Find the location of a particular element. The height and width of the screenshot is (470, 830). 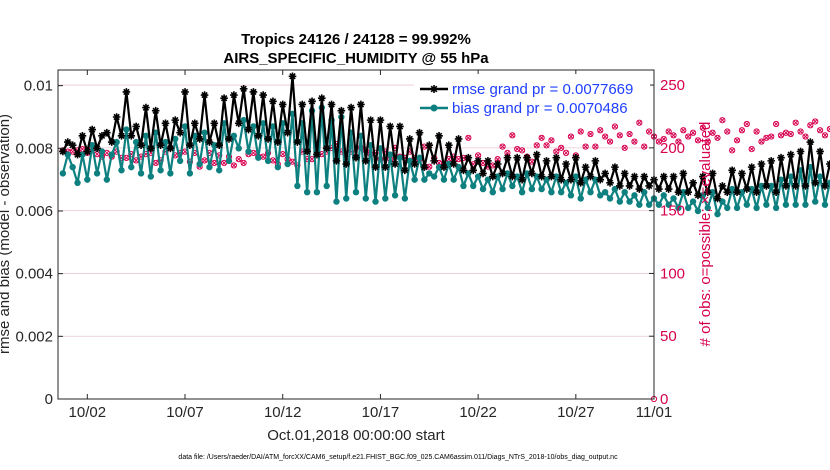

x-axis-label: Oct.01,2018 00:00:00 start is located at coordinates (356, 435).